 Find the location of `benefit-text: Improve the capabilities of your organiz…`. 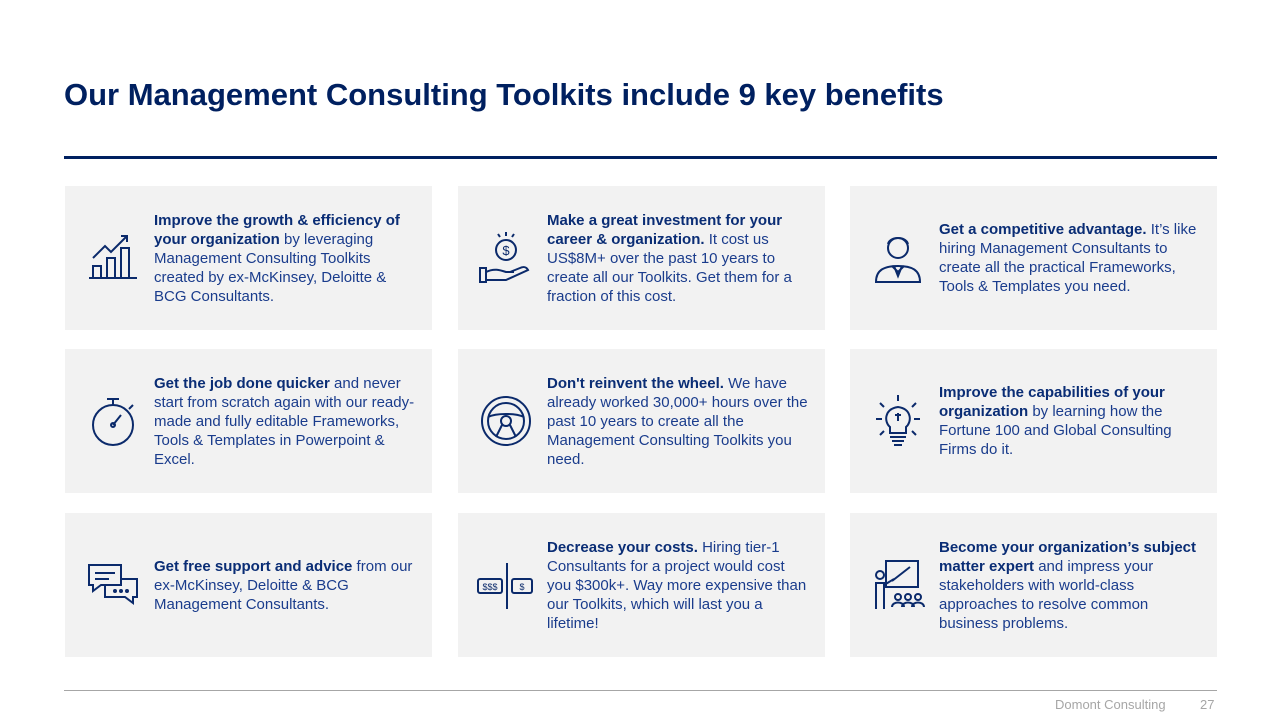

benefit-text: Improve the capabilities of your organiz… is located at coordinates (1070, 421).